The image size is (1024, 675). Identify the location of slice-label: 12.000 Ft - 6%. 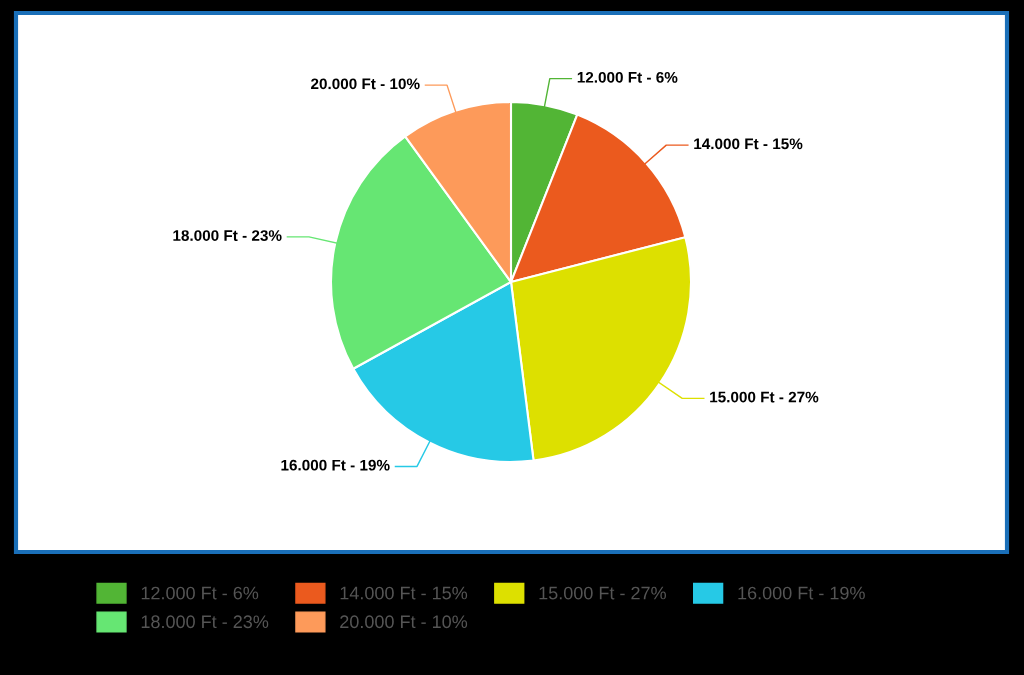
(627, 77).